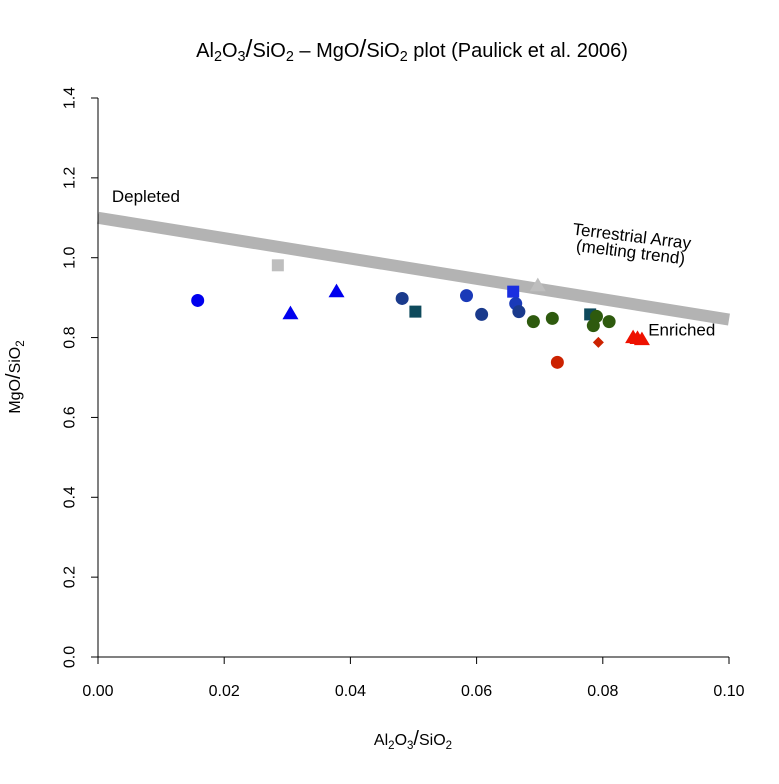 The image size is (779, 784). I want to click on x-tick-label: 0.10, so click(728, 691).